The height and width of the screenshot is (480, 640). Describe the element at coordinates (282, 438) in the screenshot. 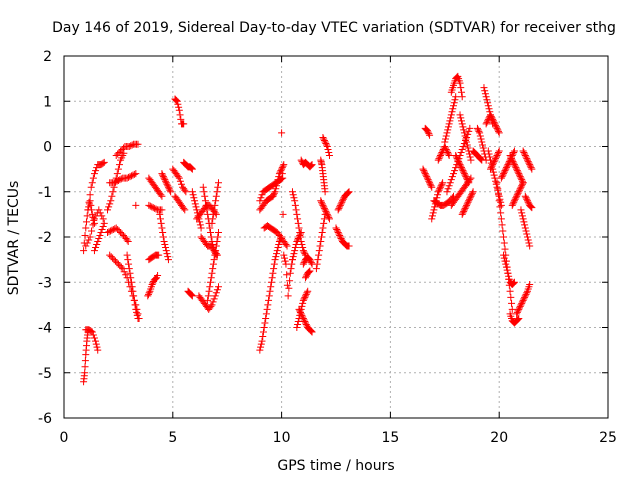

I see `x-tick-label: 10` at that location.